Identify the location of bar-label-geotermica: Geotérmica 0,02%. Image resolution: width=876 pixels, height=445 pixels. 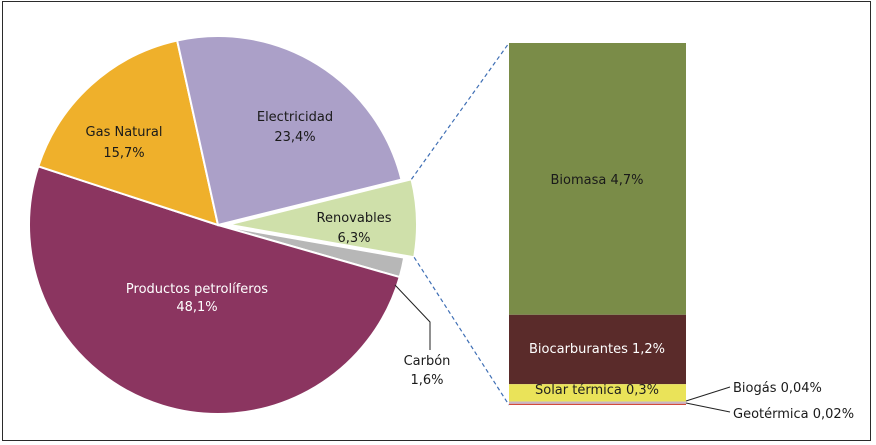
(793, 414).